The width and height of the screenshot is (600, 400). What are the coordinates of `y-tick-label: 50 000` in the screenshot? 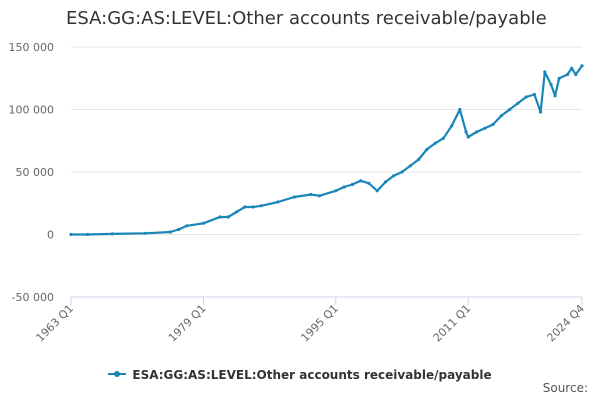 It's located at (35, 172).